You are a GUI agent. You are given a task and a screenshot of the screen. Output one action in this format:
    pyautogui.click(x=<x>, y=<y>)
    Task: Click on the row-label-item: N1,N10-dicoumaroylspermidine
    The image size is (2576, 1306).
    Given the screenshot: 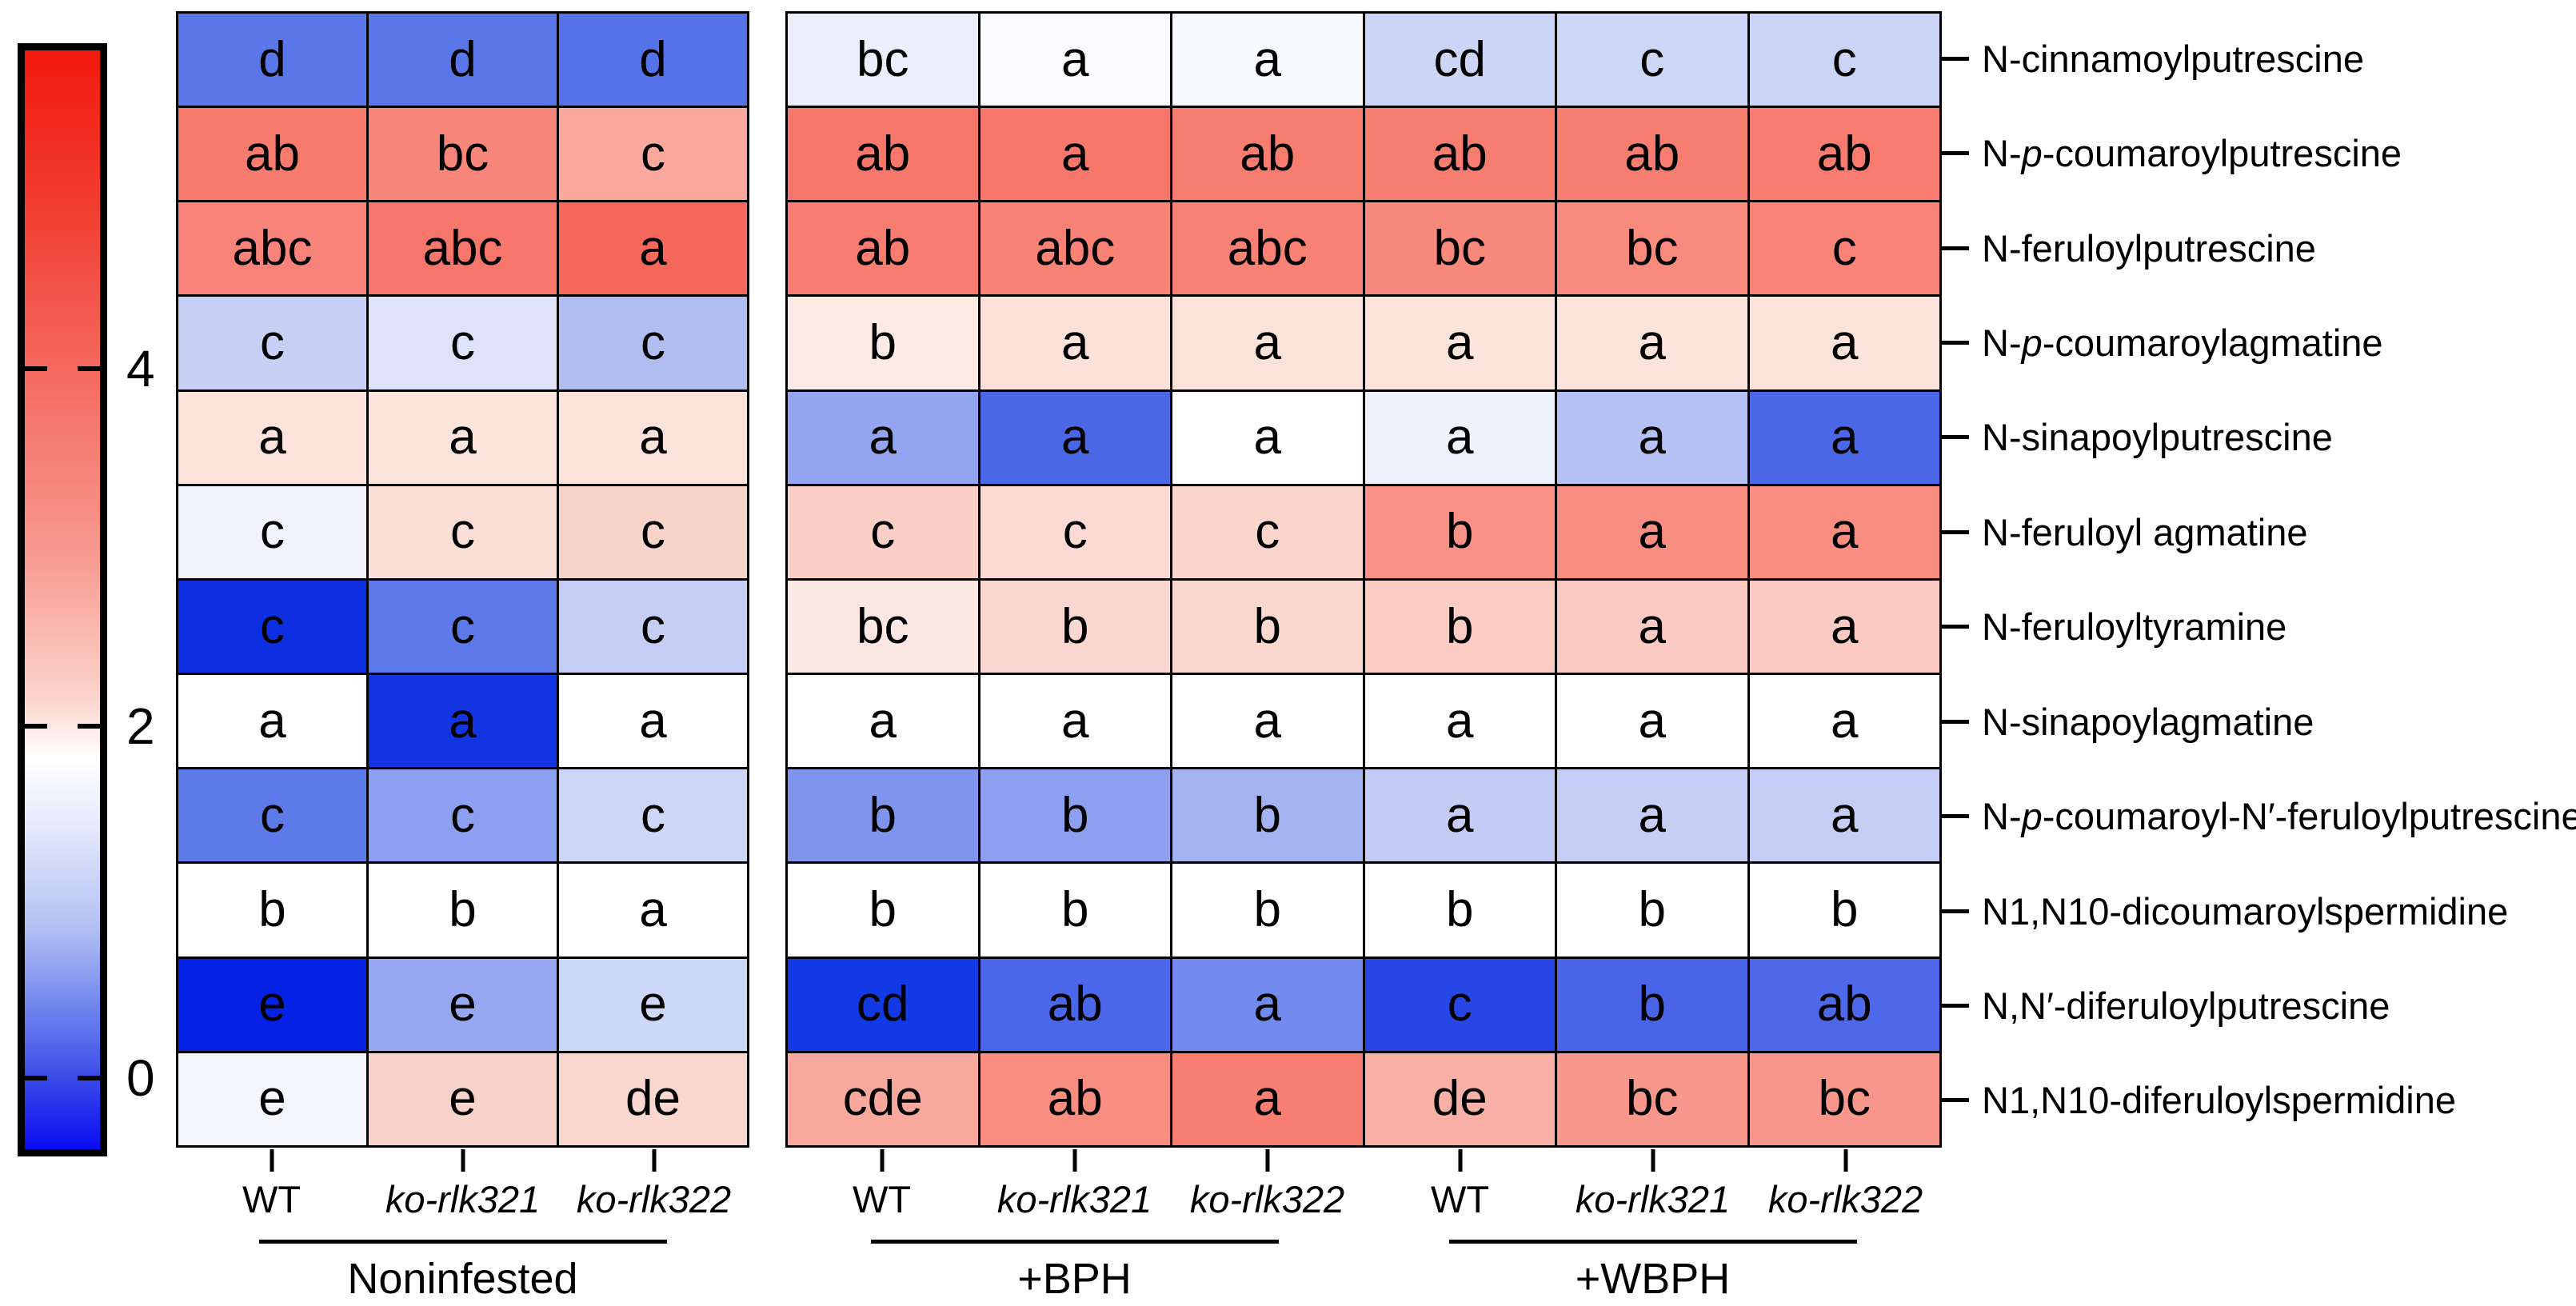 What is the action you would take?
    pyautogui.click(x=2259, y=911)
    